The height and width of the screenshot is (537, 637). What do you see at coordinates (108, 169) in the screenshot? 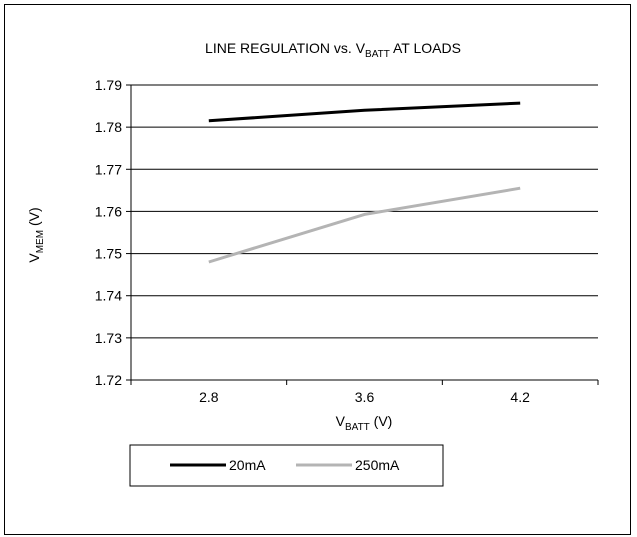
I see `y-tick-label: 1.77` at bounding box center [108, 169].